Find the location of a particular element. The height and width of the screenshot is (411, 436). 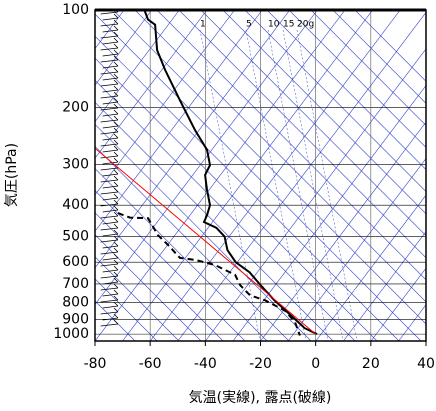

x-tick-label: 40 is located at coordinates (426, 364).